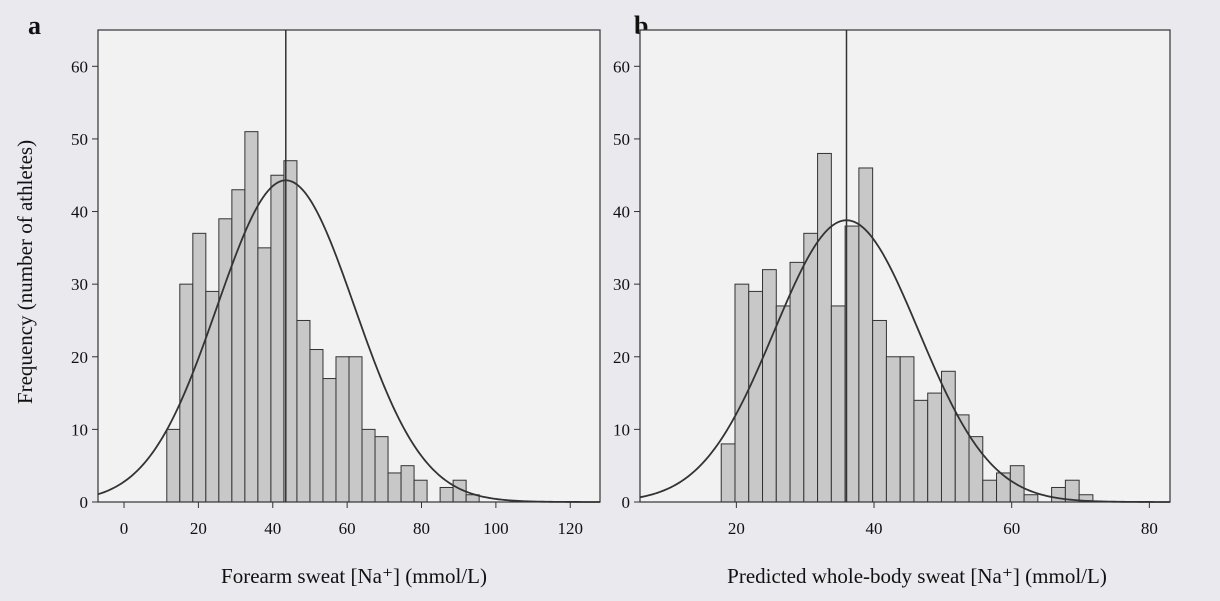 The image size is (1220, 601). What do you see at coordinates (34, 25) in the screenshot?
I see `panel-letter-a: a` at bounding box center [34, 25].